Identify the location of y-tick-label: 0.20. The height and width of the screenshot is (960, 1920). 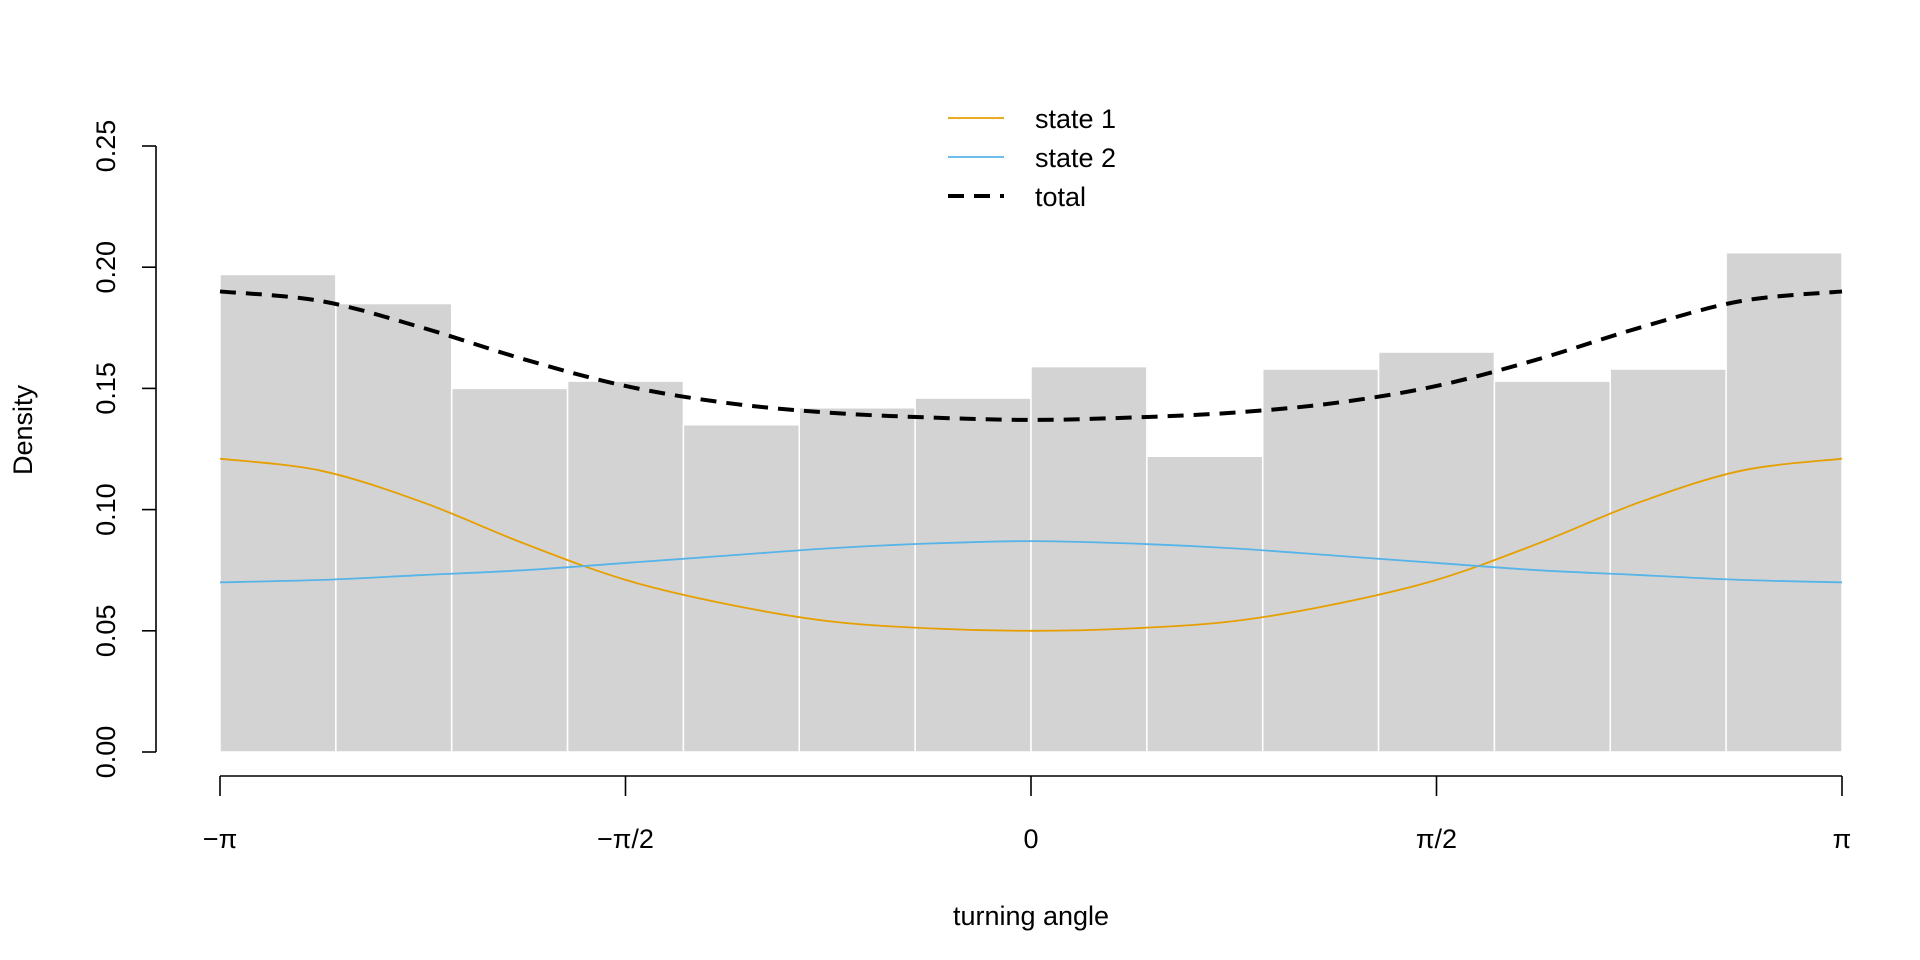
(106, 267).